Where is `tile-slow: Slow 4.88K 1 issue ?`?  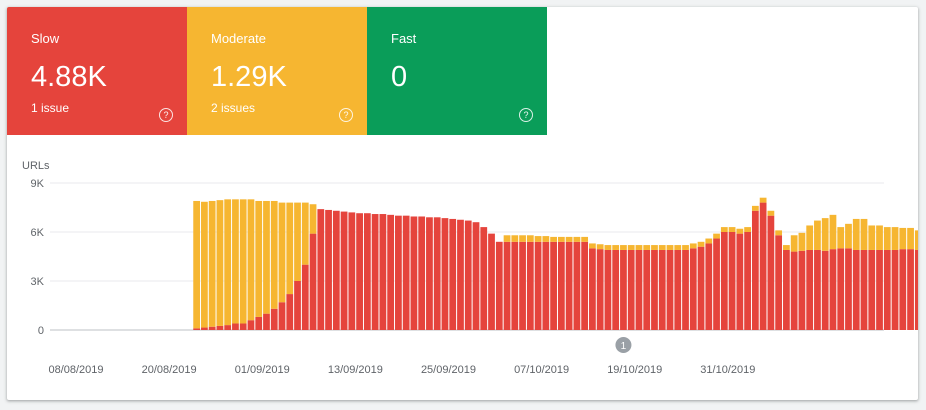
tile-slow: Slow 4.88K 1 issue ? is located at coordinates (97, 71).